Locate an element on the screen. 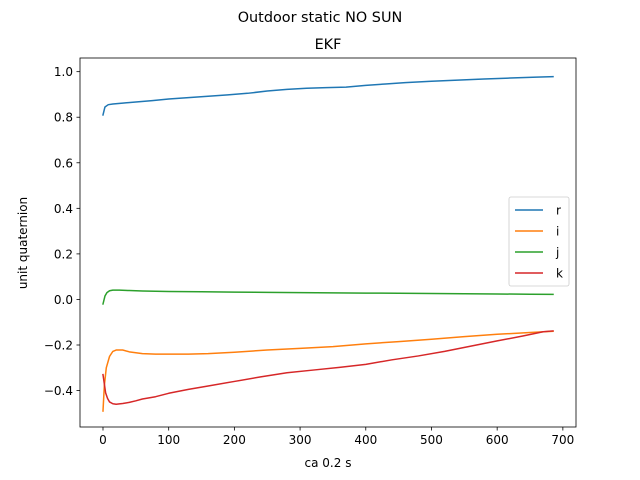 This screenshot has width=640, height=480. legend-label-i: i is located at coordinates (557, 232).